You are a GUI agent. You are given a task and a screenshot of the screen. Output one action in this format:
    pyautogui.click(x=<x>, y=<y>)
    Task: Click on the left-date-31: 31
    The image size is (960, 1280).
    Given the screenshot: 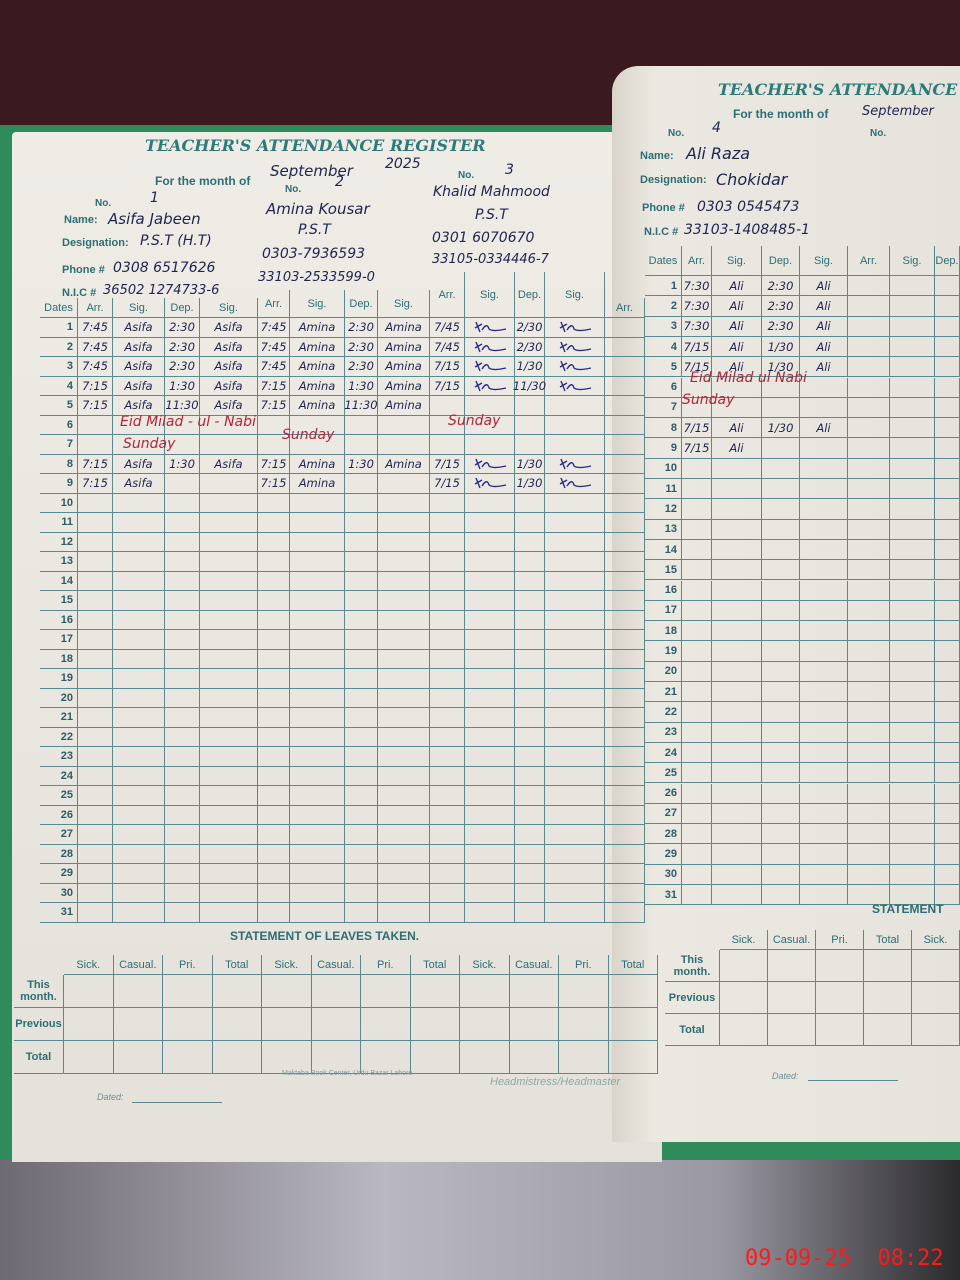 What is the action you would take?
    pyautogui.click(x=59, y=913)
    